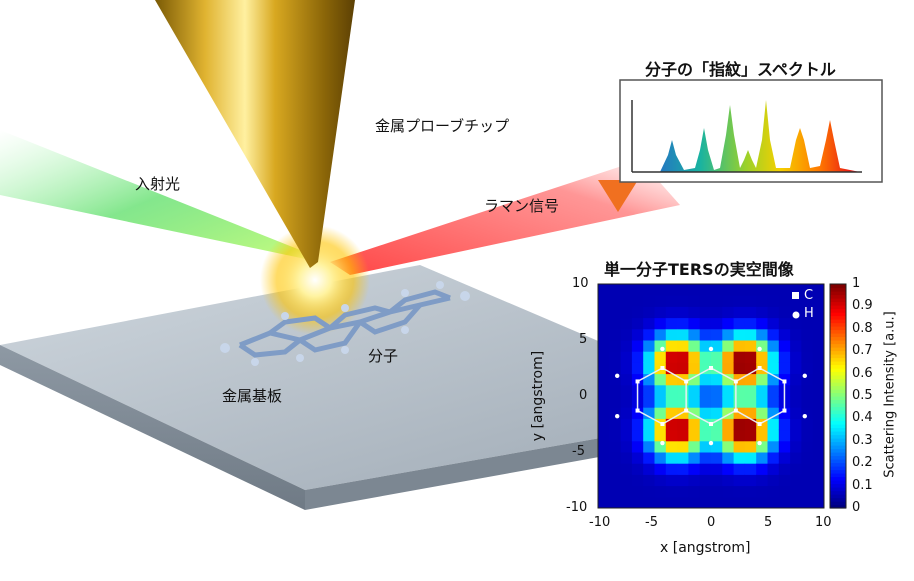 This screenshot has width=914, height=581. I want to click on x-tick: 5, so click(768, 522).